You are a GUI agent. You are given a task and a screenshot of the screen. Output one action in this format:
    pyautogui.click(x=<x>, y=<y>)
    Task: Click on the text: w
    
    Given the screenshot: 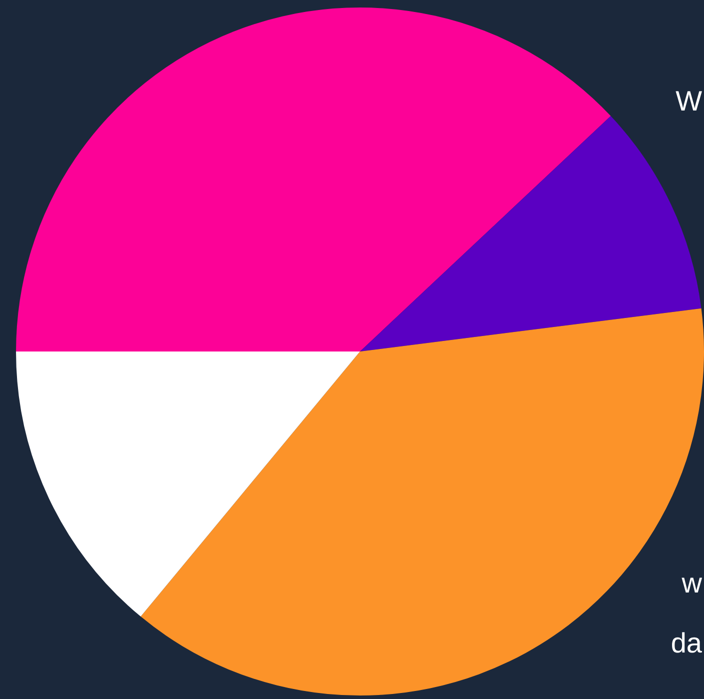 What is the action you would take?
    pyautogui.click(x=691, y=583)
    